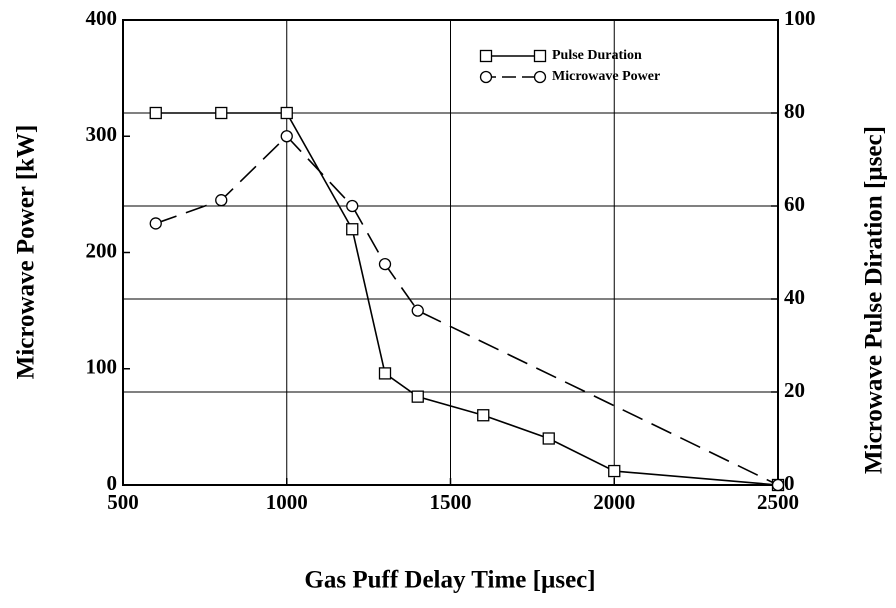 This screenshot has width=896, height=608. I want to click on y-tick-label: 300, so click(102, 134).